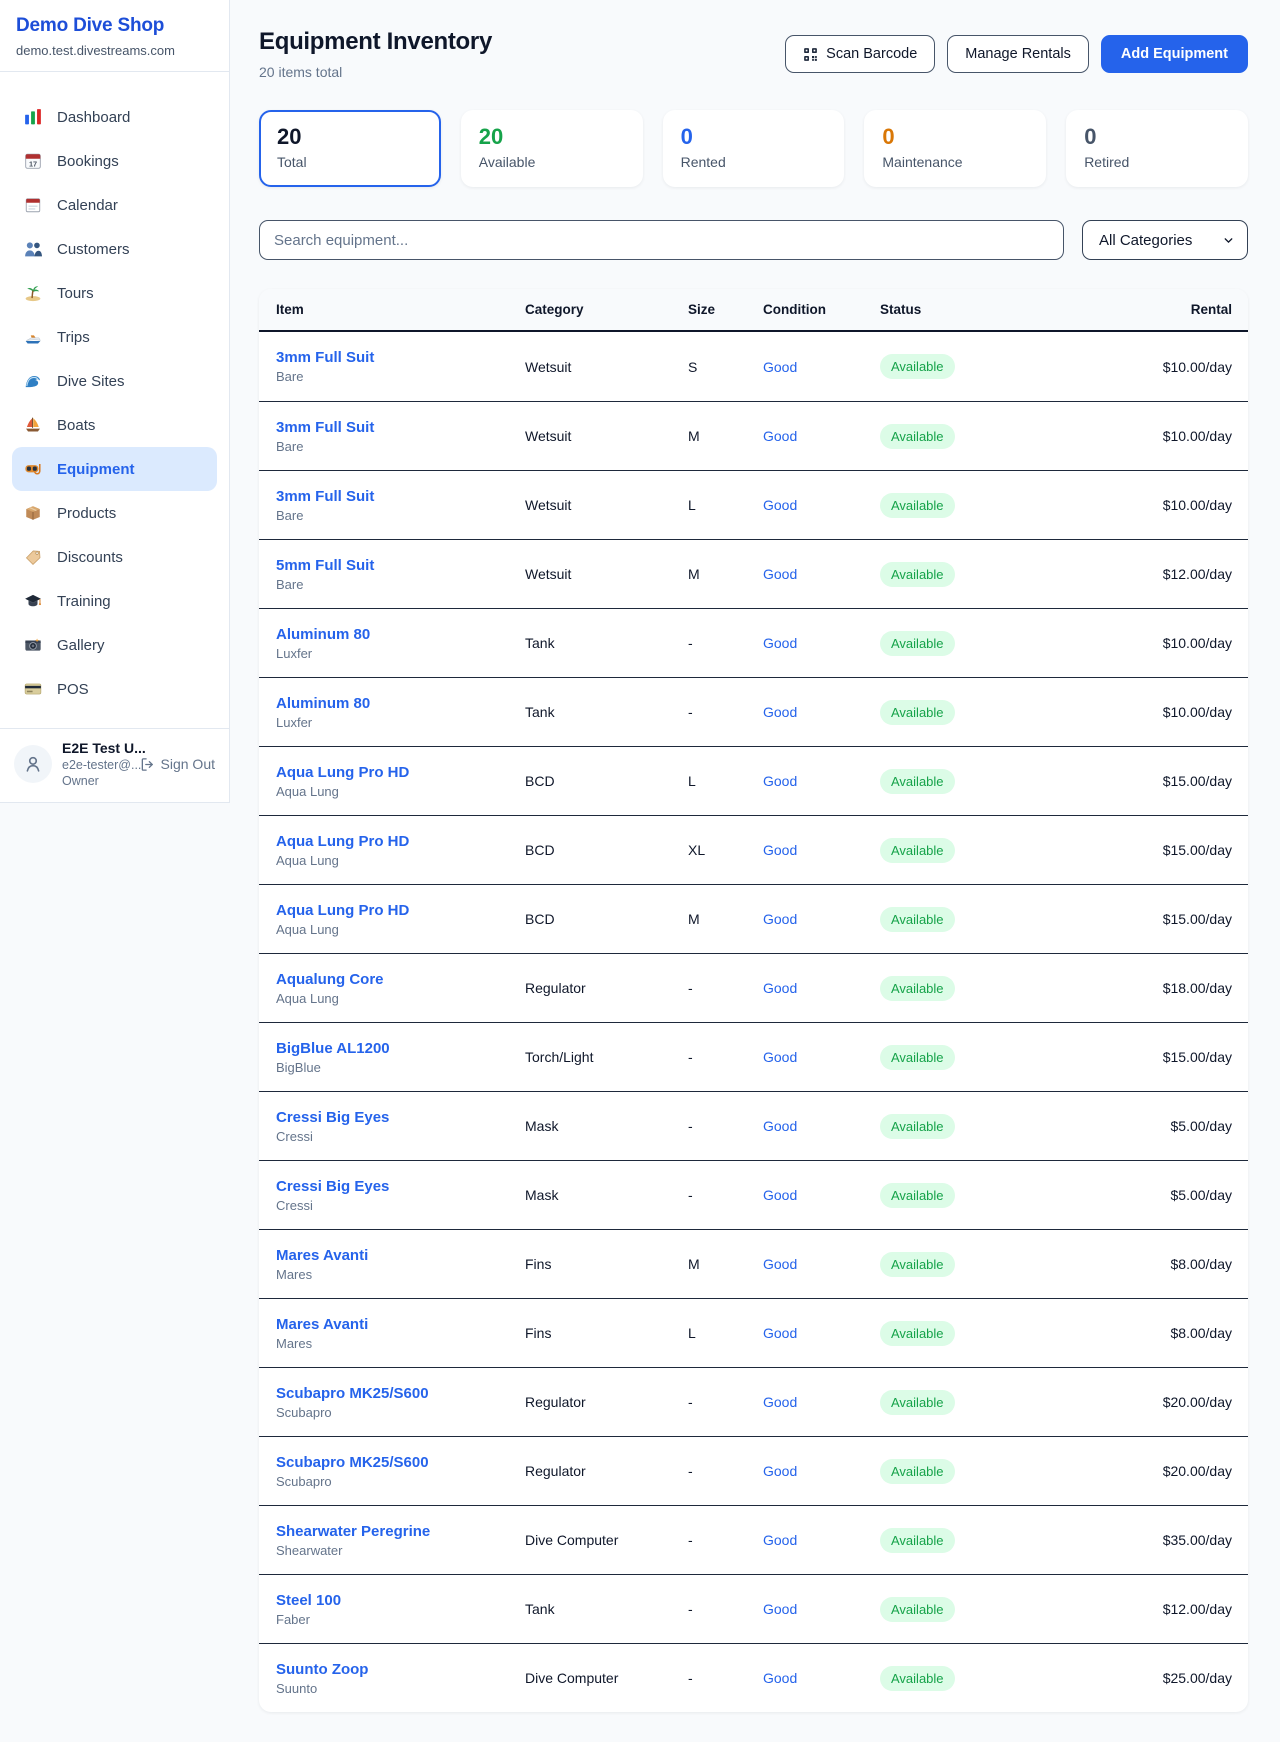  Describe the element at coordinates (114, 117) in the screenshot. I see `sidebar-item-dashboard: Dashboard` at that location.